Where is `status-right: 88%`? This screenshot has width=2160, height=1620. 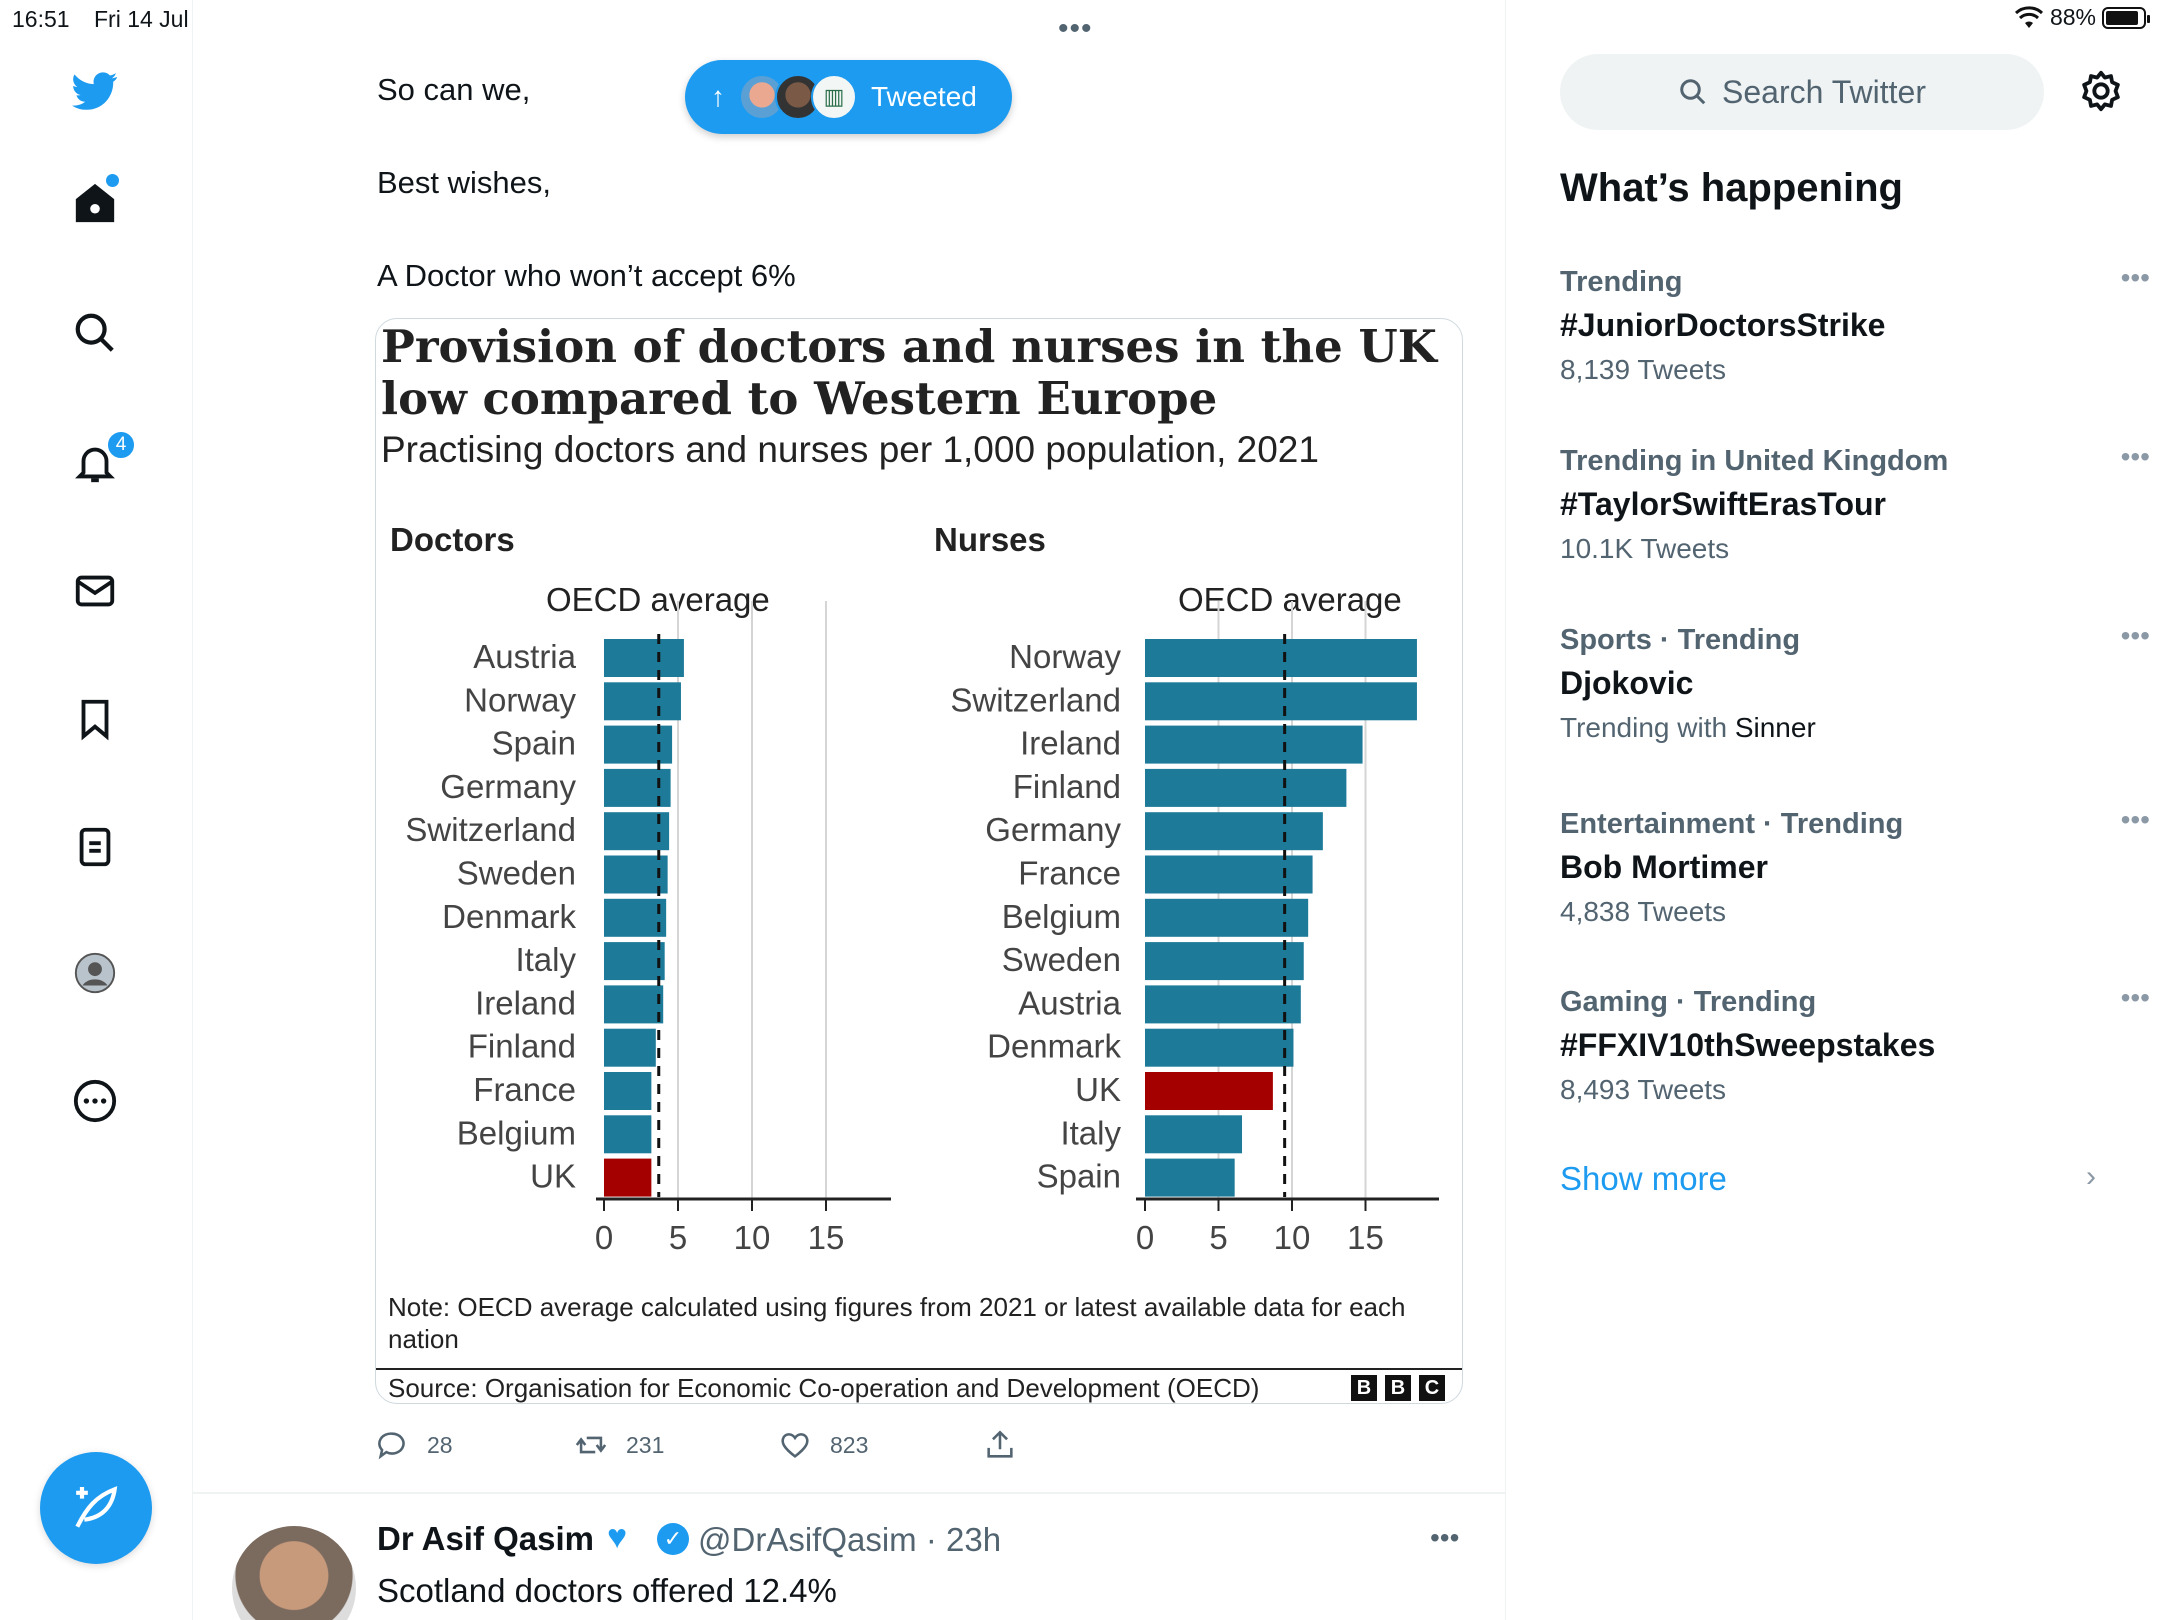 status-right: 88% is located at coordinates (2082, 17).